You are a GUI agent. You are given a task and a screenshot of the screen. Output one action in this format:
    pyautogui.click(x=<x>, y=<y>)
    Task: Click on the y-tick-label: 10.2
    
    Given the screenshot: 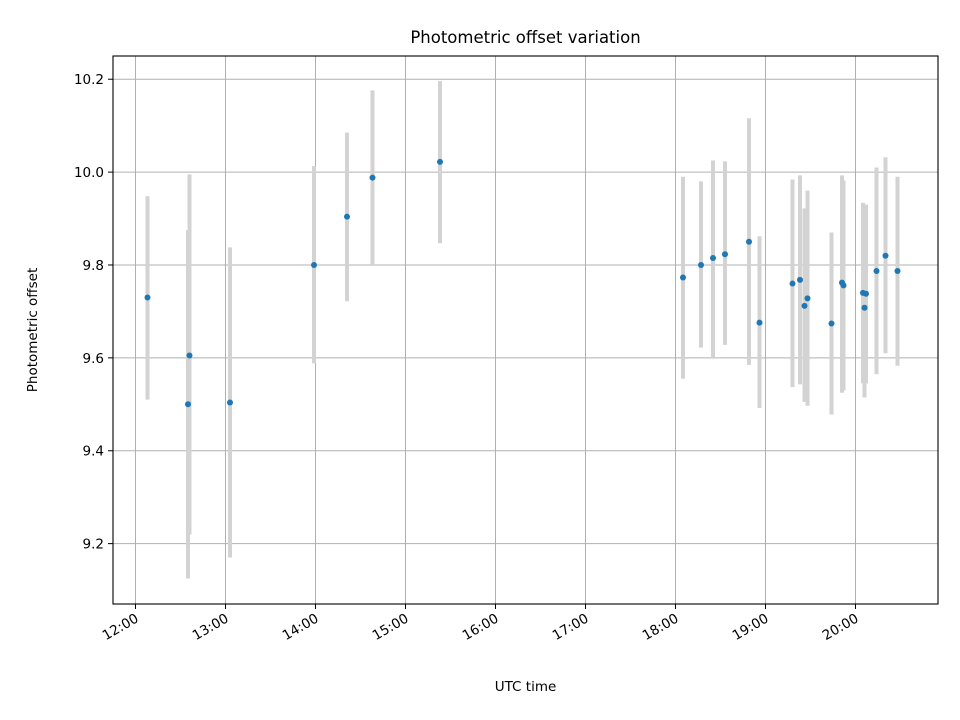 What is the action you would take?
    pyautogui.click(x=89, y=80)
    